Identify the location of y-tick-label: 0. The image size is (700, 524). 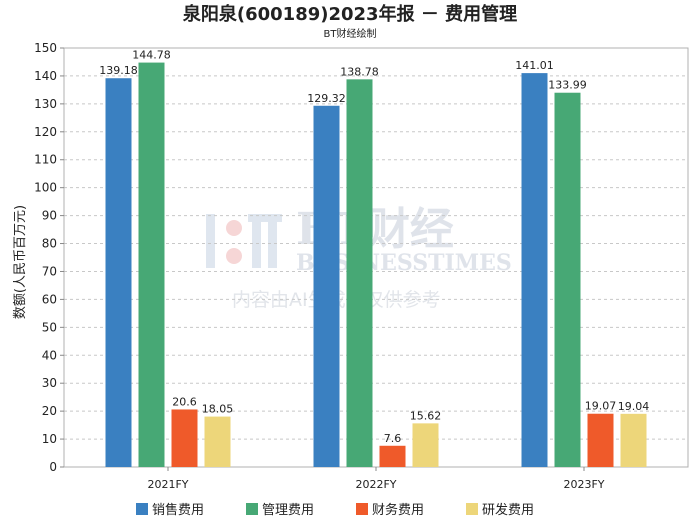
(53, 467).